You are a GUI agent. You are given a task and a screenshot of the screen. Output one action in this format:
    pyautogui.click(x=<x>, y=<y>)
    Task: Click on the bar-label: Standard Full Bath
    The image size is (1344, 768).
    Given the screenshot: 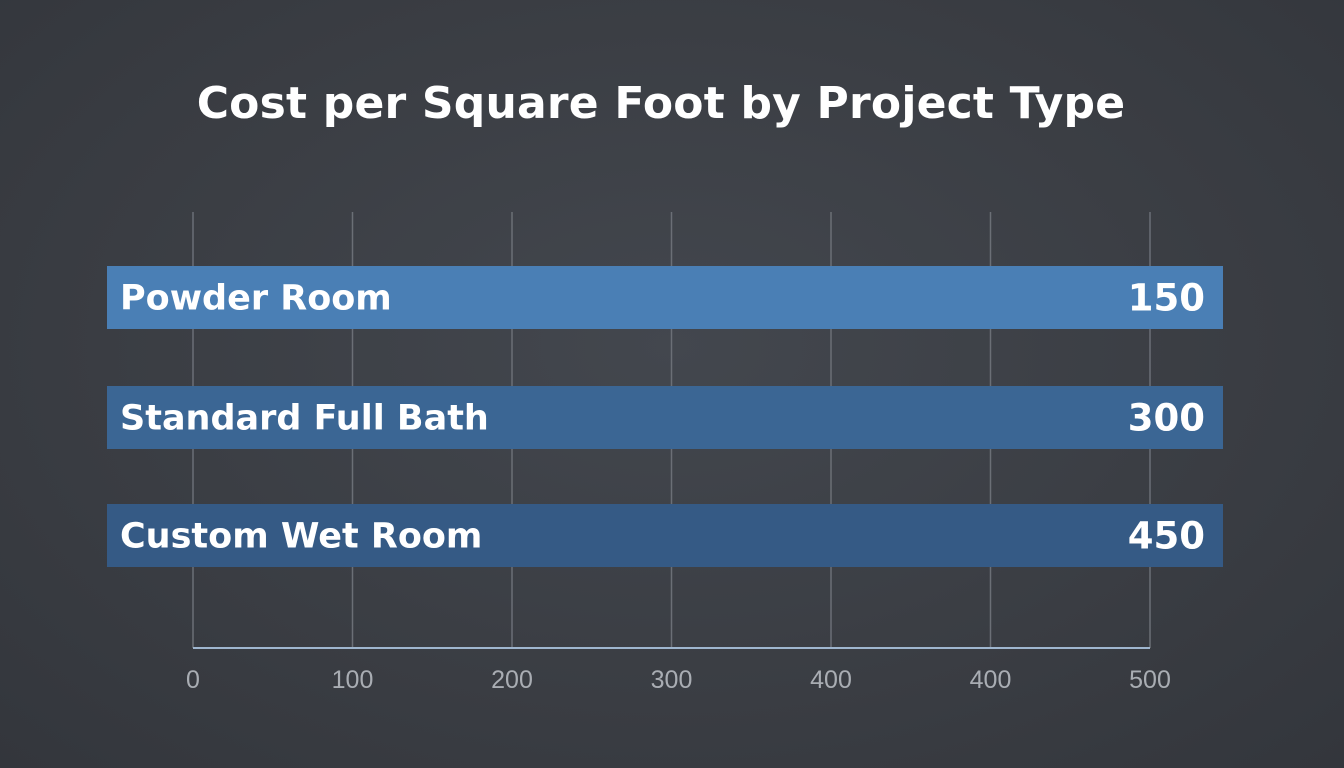 What is the action you would take?
    pyautogui.click(x=304, y=419)
    